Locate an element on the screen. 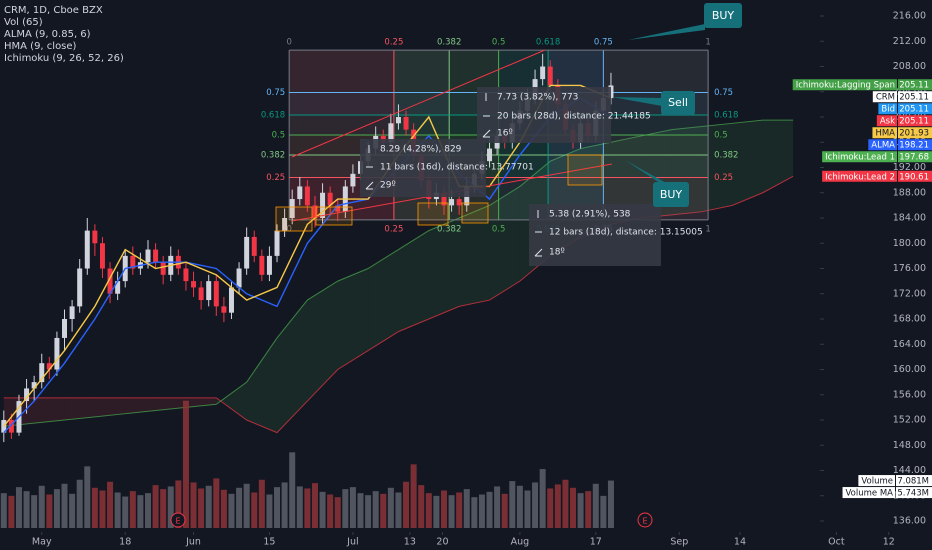 The height and width of the screenshot is (550, 932). tag-value: 190.61 is located at coordinates (914, 177).